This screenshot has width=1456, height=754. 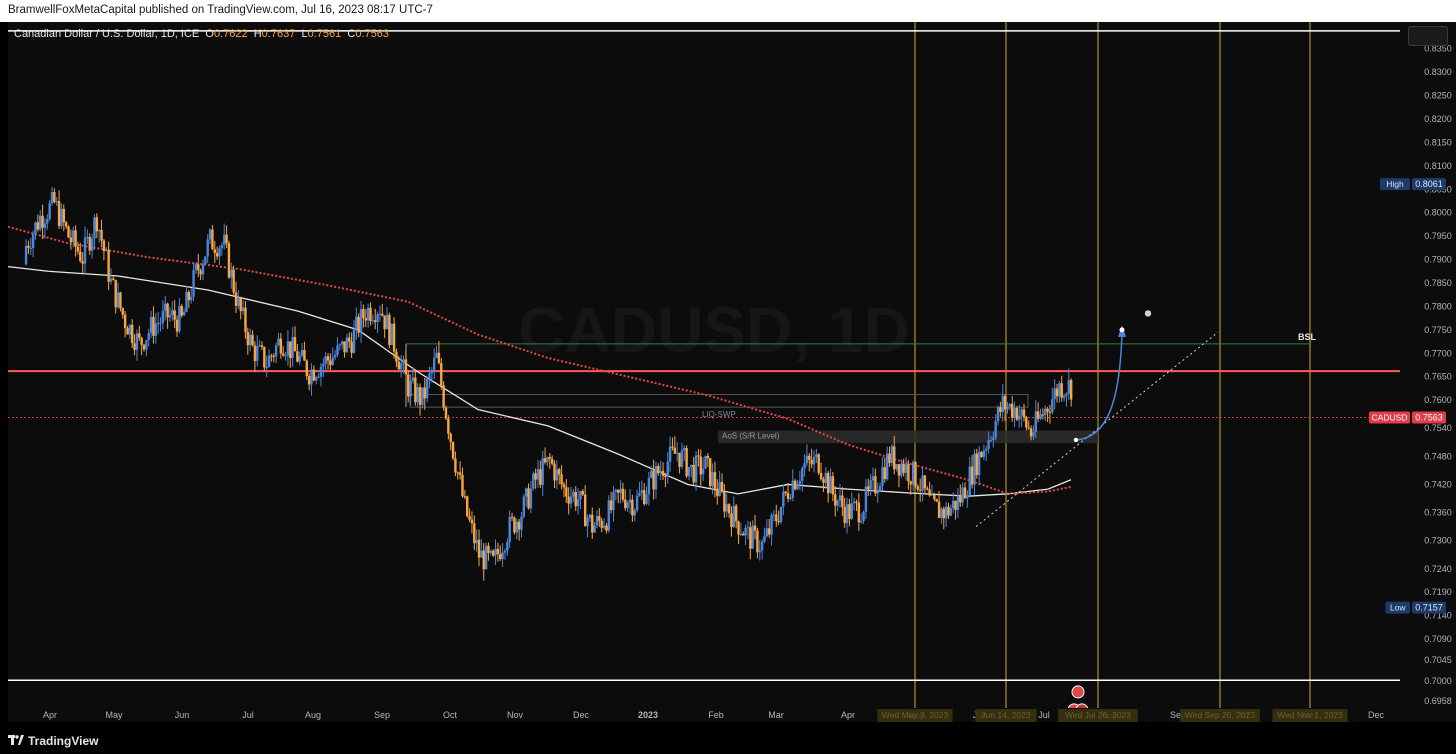 I want to click on time-tick-6: Oct, so click(x=450, y=715).